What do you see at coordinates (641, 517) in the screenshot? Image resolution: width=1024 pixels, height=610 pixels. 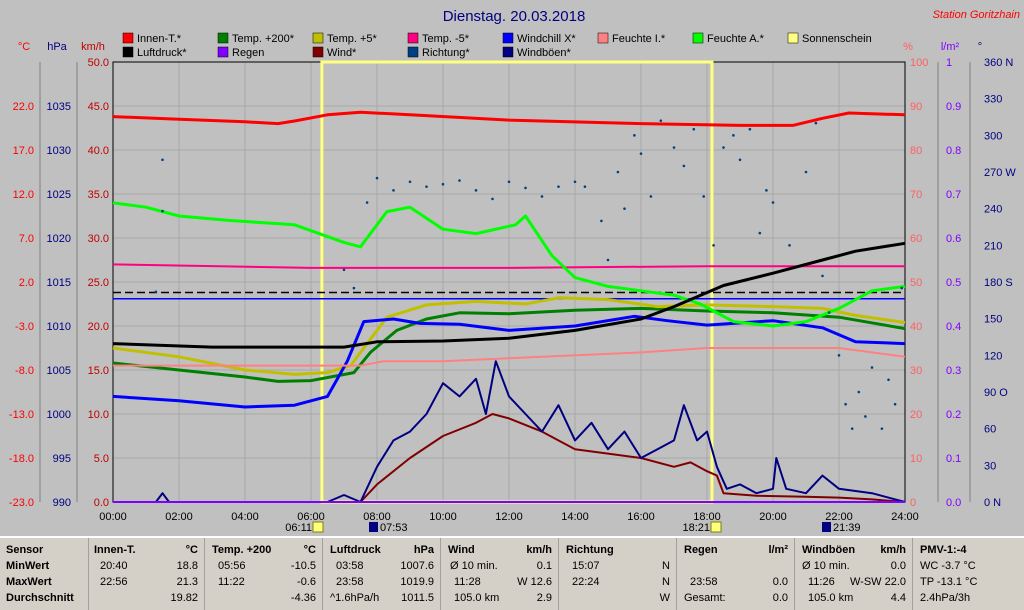 I see `tick-x: 16:00` at bounding box center [641, 517].